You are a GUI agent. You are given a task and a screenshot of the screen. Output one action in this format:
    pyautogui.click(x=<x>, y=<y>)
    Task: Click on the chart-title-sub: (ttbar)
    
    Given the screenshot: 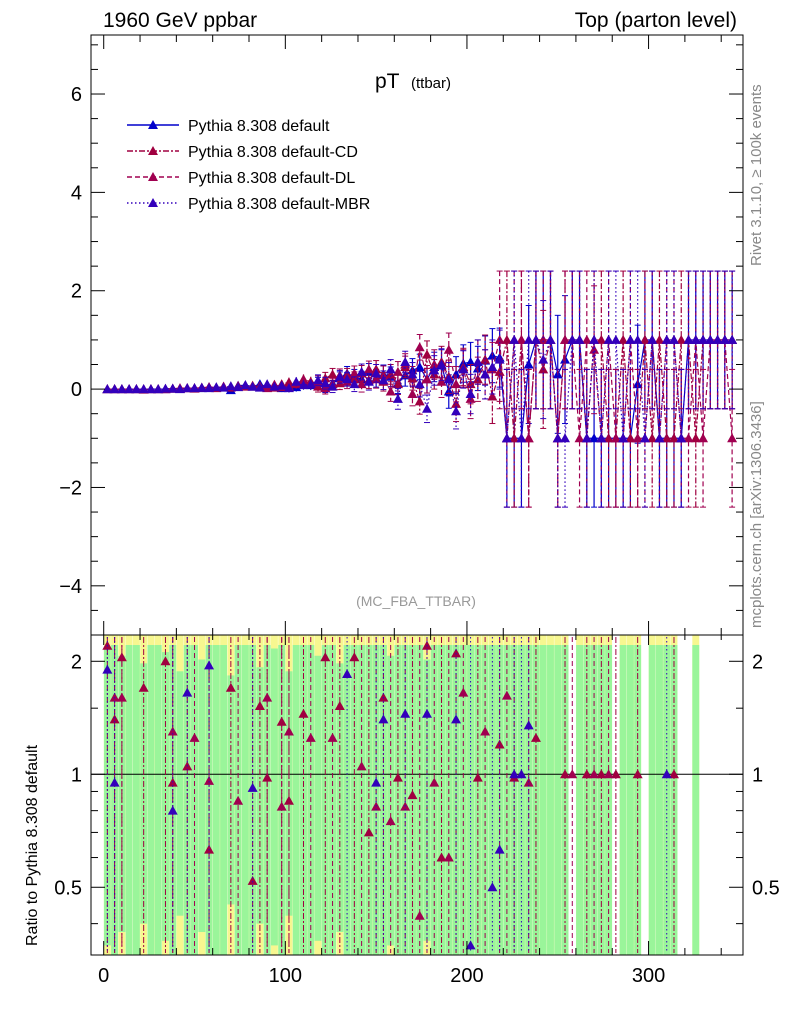 What is the action you would take?
    pyautogui.click(x=431, y=83)
    